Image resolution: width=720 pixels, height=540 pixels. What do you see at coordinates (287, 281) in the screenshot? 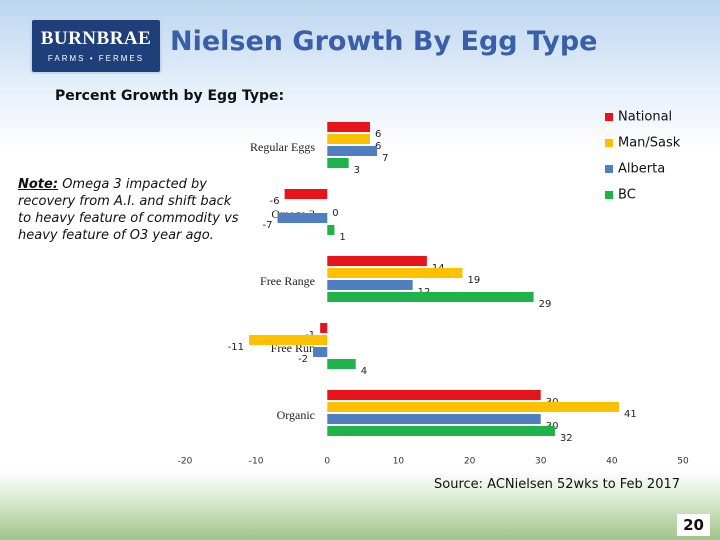
I see `category-label: Free Range` at bounding box center [287, 281].